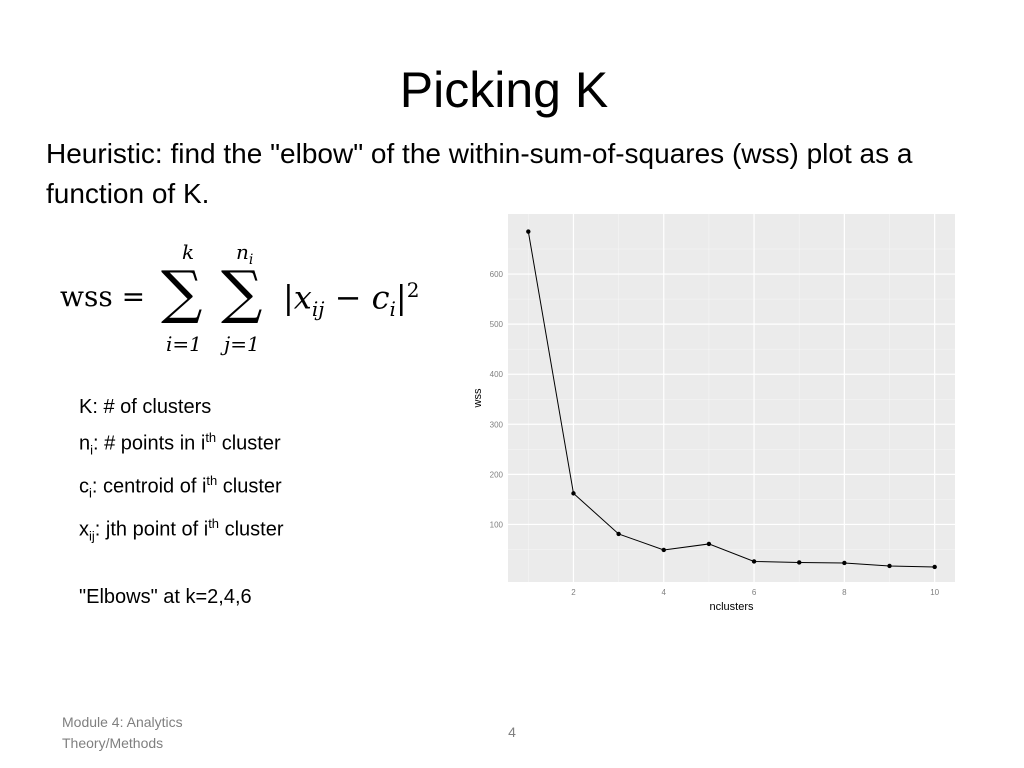  I want to click on chart-y-tick-labels: 100 200 300 400 500 600, so click(497, 399).